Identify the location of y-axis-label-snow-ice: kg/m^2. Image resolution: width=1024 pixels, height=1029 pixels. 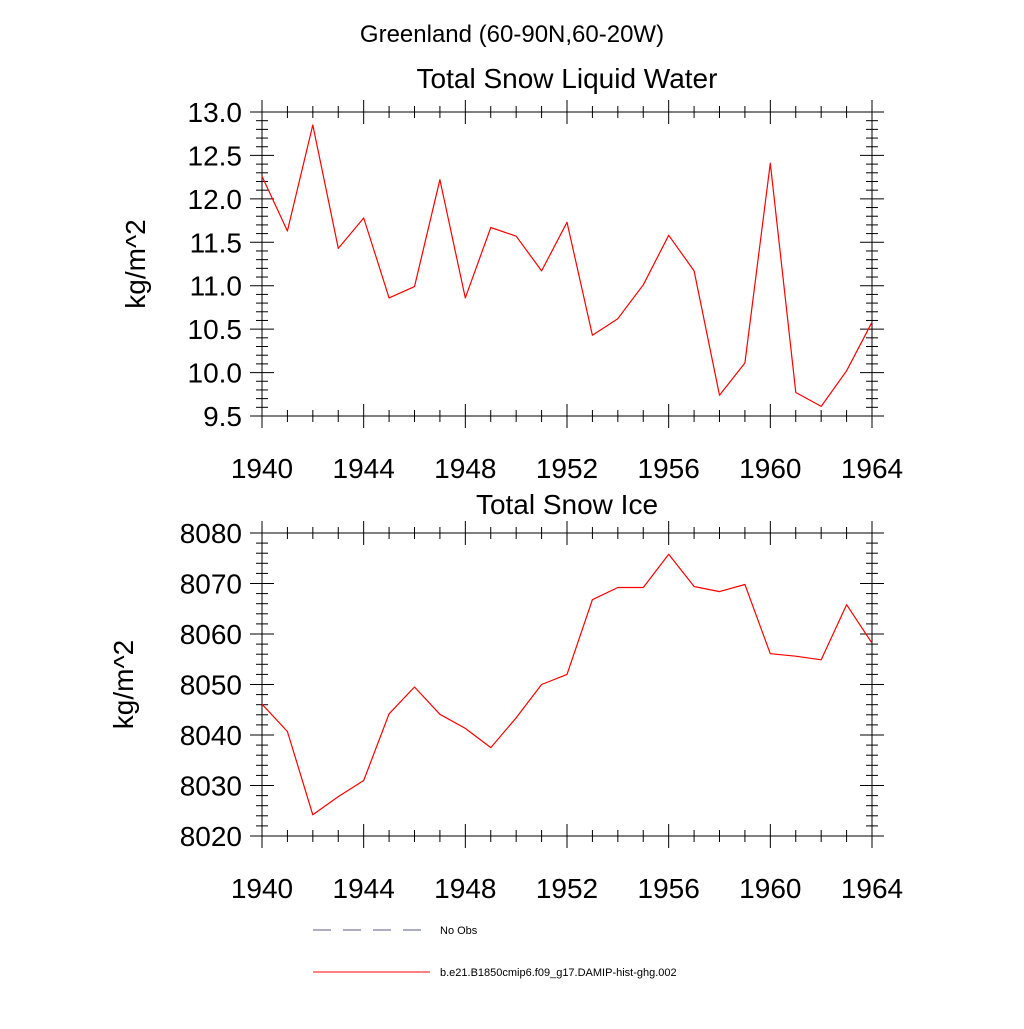
(123, 684).